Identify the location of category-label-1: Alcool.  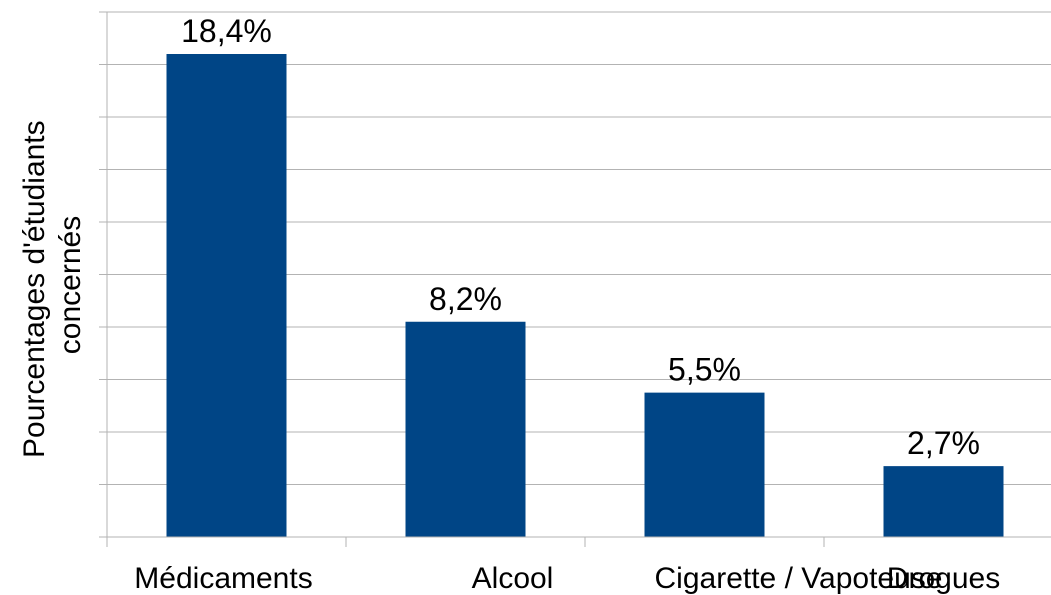
(513, 578).